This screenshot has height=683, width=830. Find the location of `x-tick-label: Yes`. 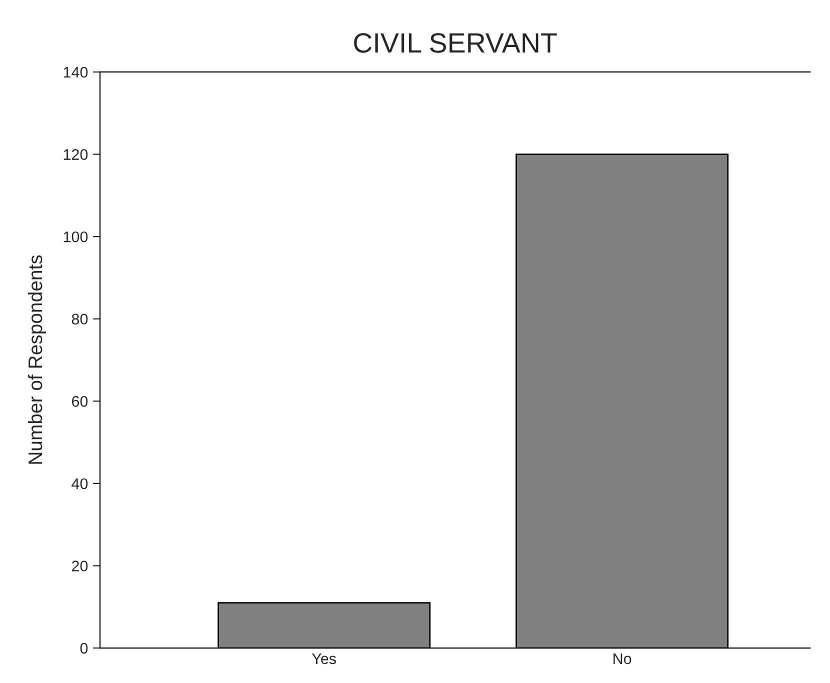

x-tick-label: Yes is located at coordinates (324, 658).